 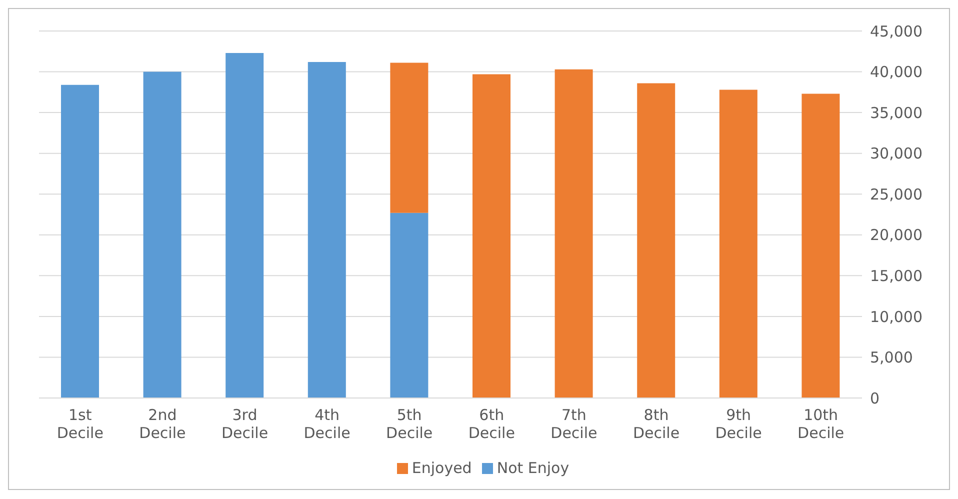 I want to click on y-tick-label: 20,000, so click(x=896, y=235).